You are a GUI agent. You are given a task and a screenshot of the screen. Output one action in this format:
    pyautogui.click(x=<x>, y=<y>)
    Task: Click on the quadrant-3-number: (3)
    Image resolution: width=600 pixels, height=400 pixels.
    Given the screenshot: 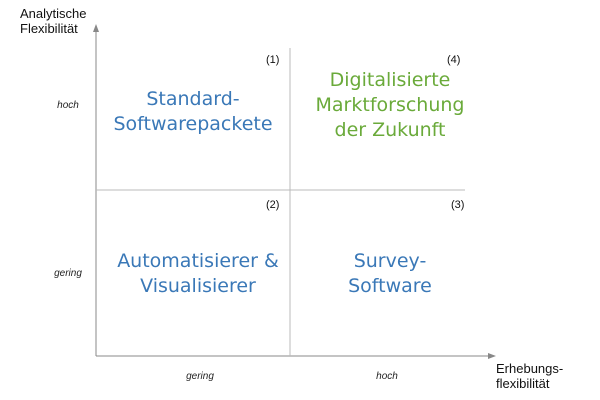 What is the action you would take?
    pyautogui.click(x=458, y=205)
    